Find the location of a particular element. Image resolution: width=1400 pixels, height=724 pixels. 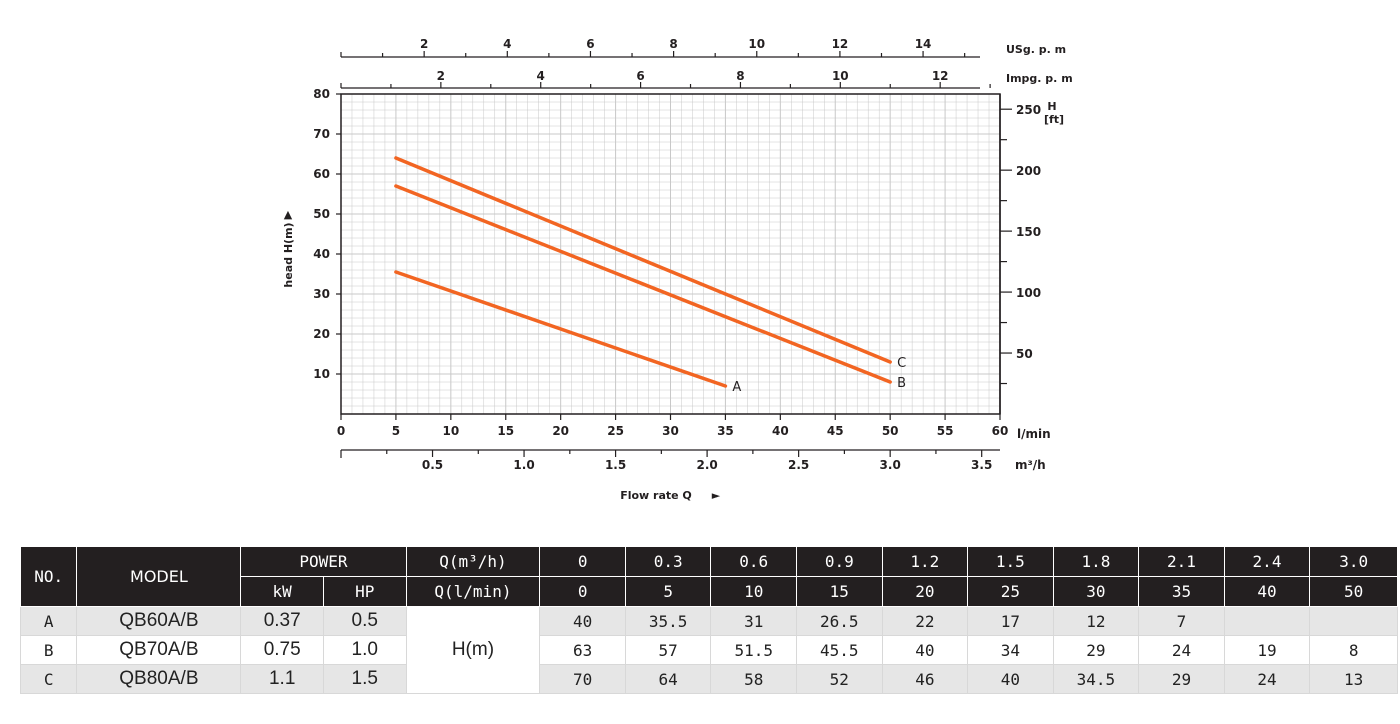

q-m3h-cell: 1.5 is located at coordinates (1010, 561).